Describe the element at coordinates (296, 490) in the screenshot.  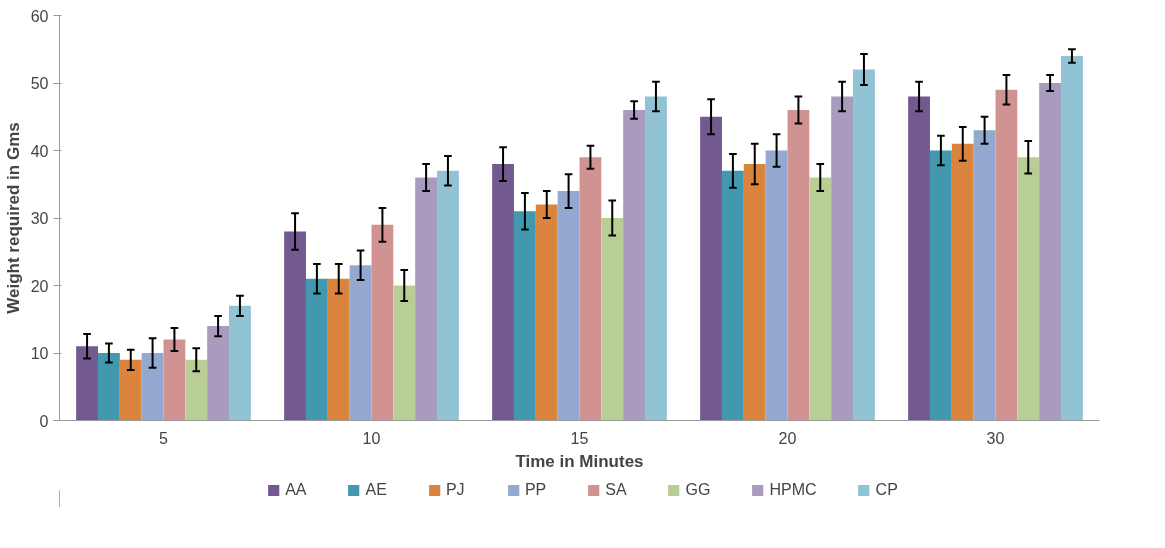
I see `legend-label: AA` at that location.